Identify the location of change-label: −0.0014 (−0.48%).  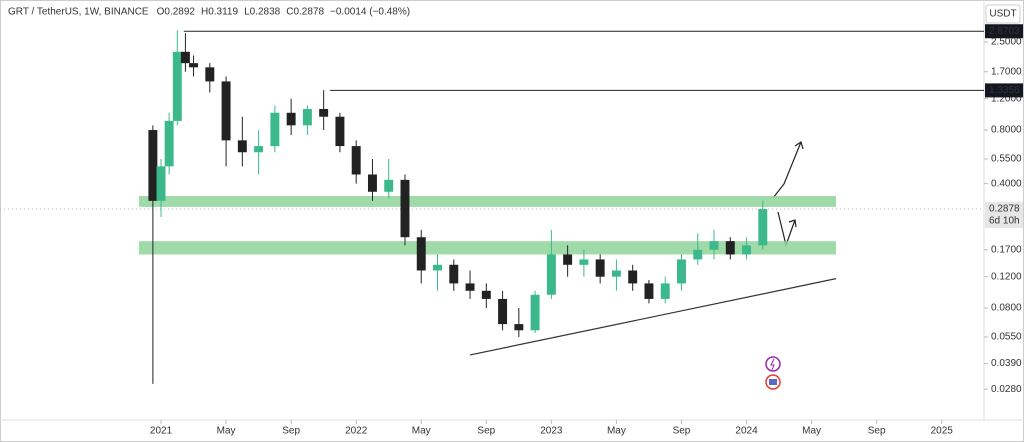
(370, 12).